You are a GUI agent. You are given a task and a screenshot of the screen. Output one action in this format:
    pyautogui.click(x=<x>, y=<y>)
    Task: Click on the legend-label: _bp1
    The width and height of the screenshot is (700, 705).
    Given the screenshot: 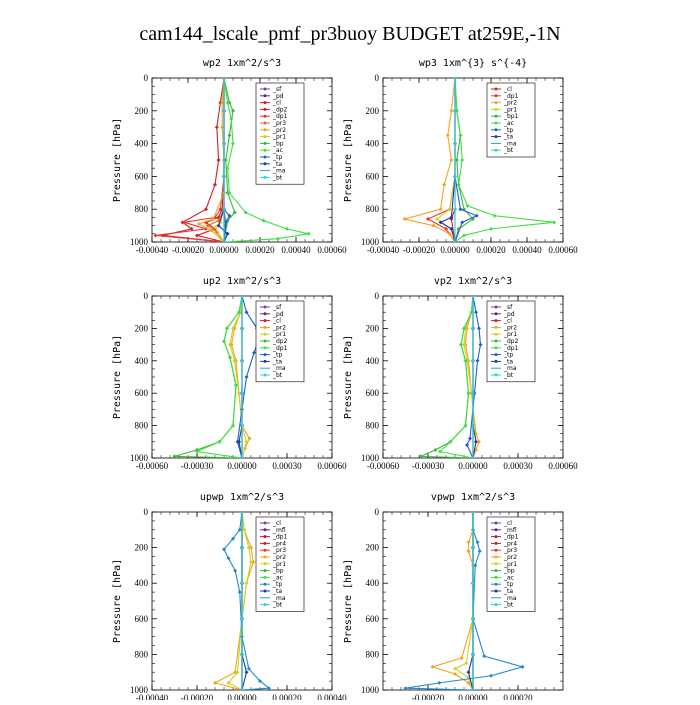 What is the action you would take?
    pyautogui.click(x=511, y=116)
    